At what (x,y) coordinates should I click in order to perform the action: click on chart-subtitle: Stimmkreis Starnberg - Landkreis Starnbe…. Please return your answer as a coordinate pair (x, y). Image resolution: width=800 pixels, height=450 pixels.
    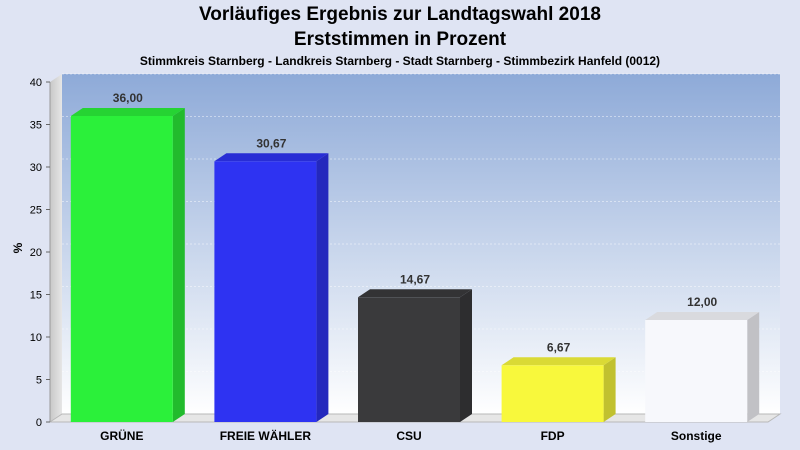
    Looking at the image, I should click on (400, 61).